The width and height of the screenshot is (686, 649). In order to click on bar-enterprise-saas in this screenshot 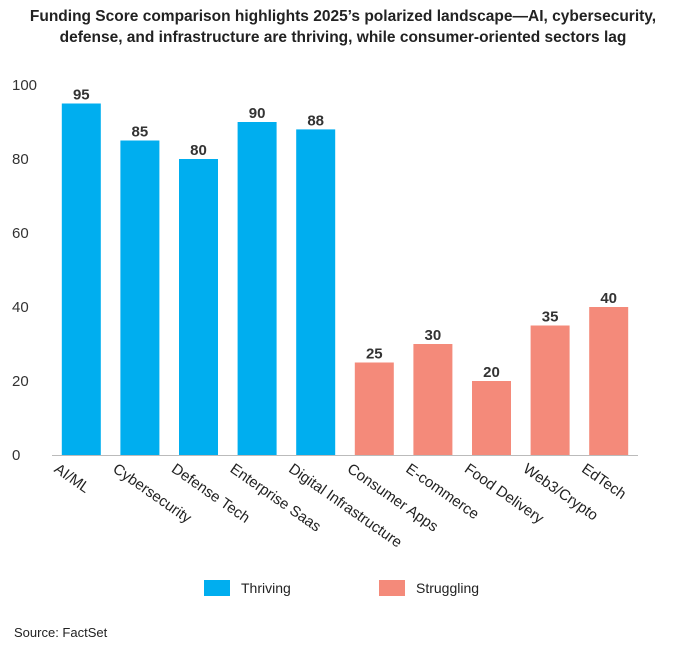, I will do `click(257, 288)`.